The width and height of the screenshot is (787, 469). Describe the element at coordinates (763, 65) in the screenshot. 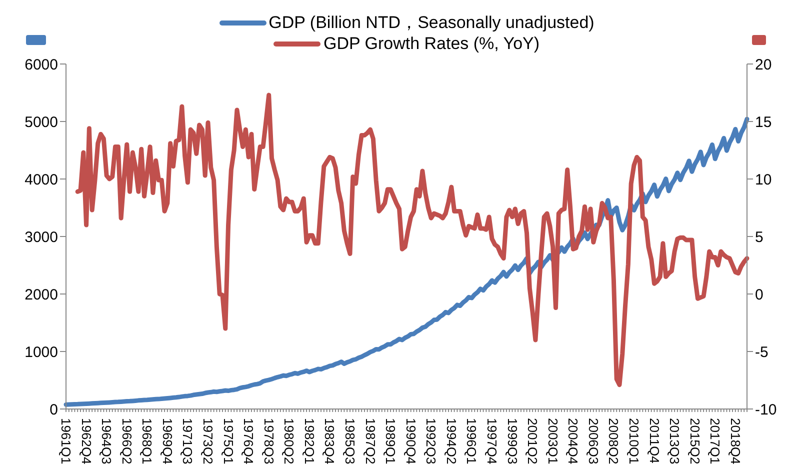

I see `y2-tick-label: 20` at that location.